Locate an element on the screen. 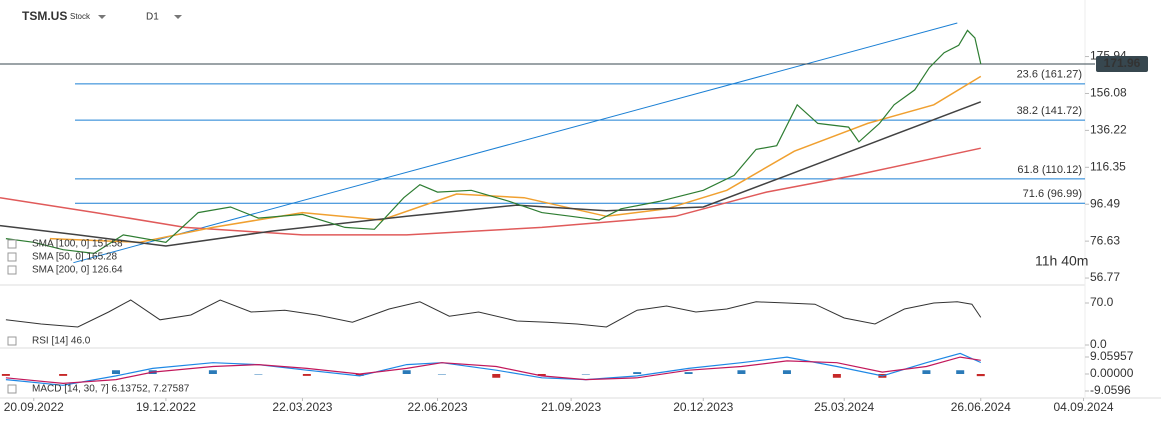 This screenshot has width=1161, height=423. y-tick-label: 9.05957 is located at coordinates (1112, 356).